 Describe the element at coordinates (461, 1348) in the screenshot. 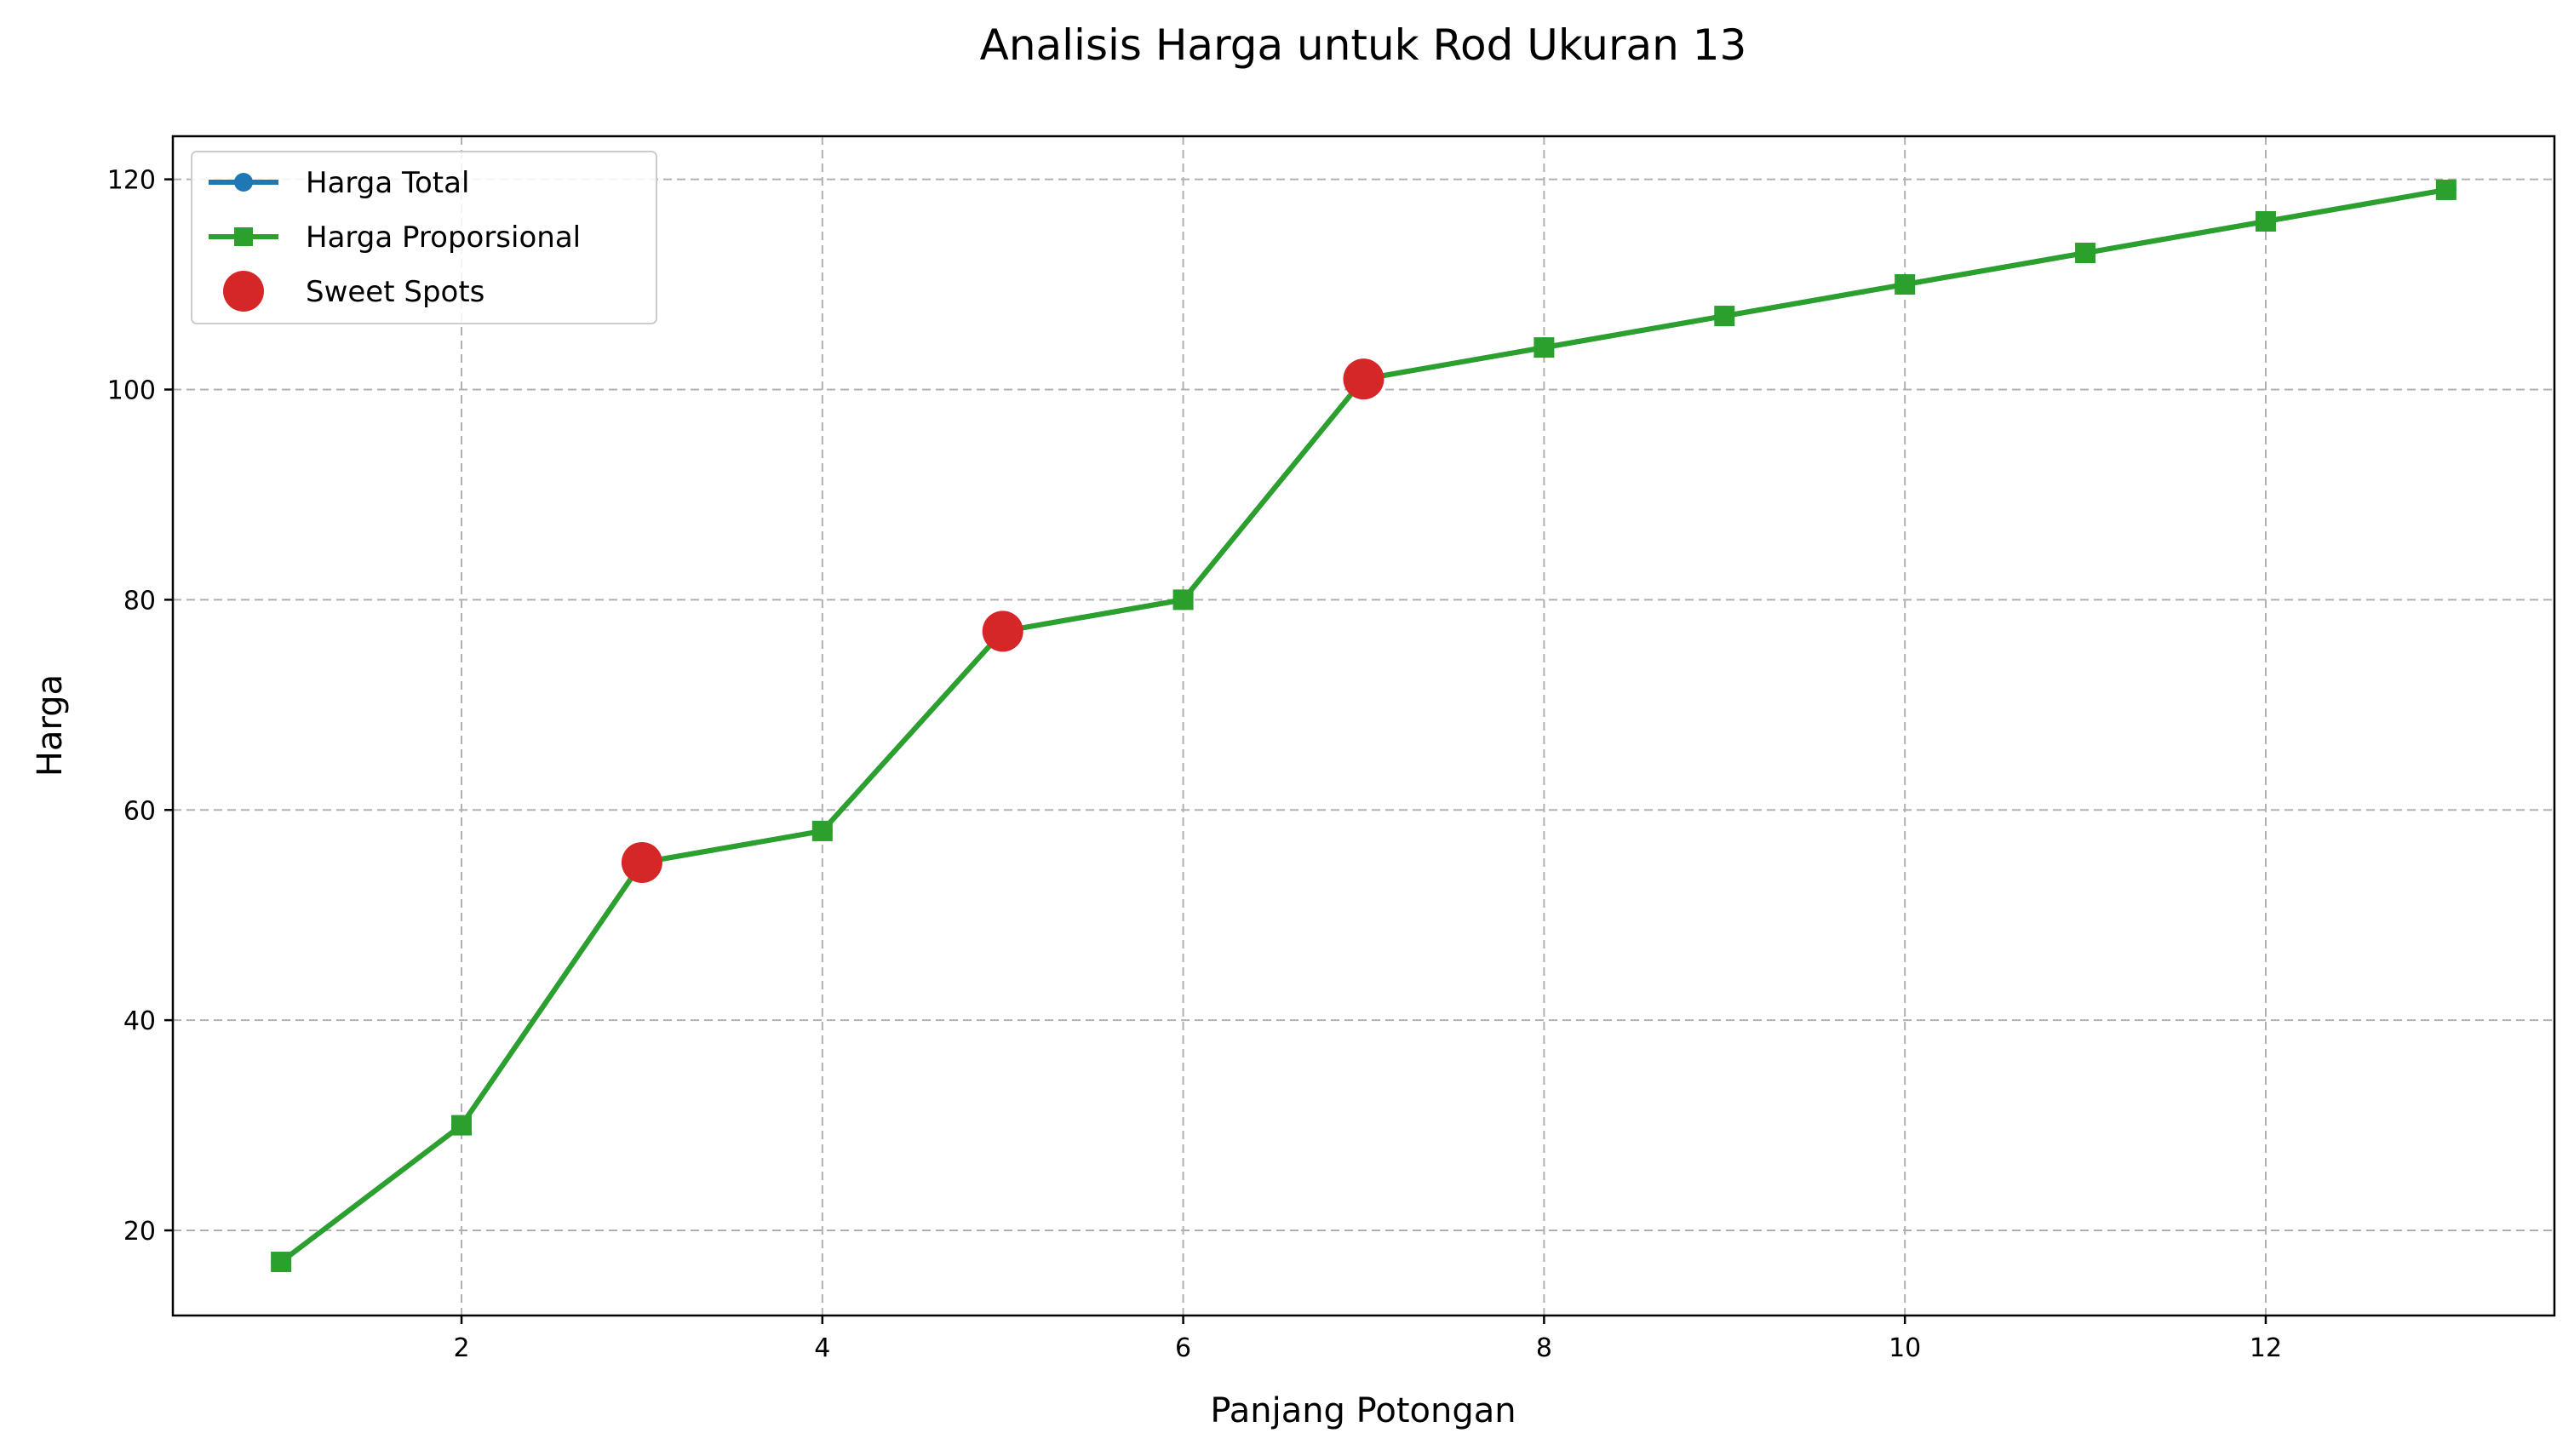

I see `x-tick-label: 2` at that location.